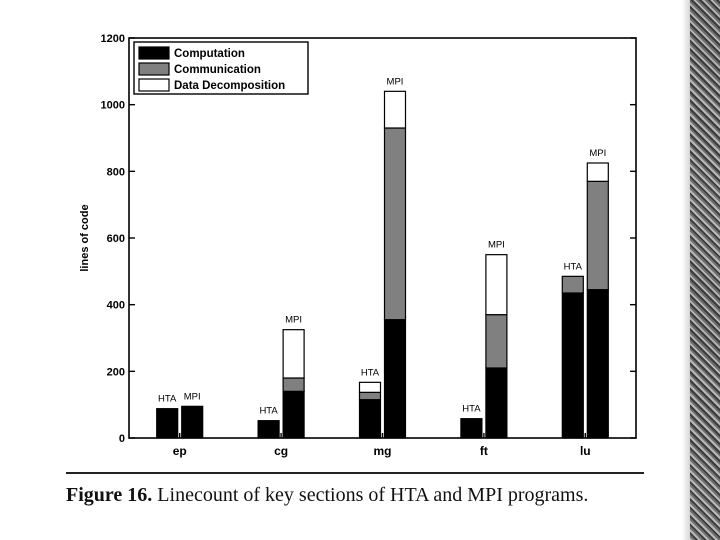  I want to click on slide-edge-gradient, so click(686, 270).